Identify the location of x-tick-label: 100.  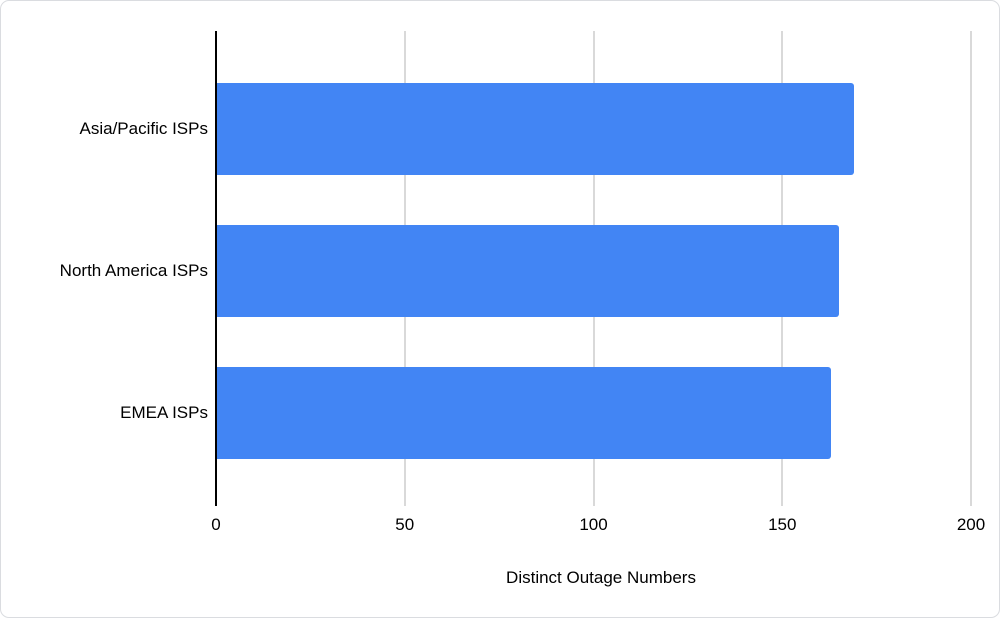
(593, 524).